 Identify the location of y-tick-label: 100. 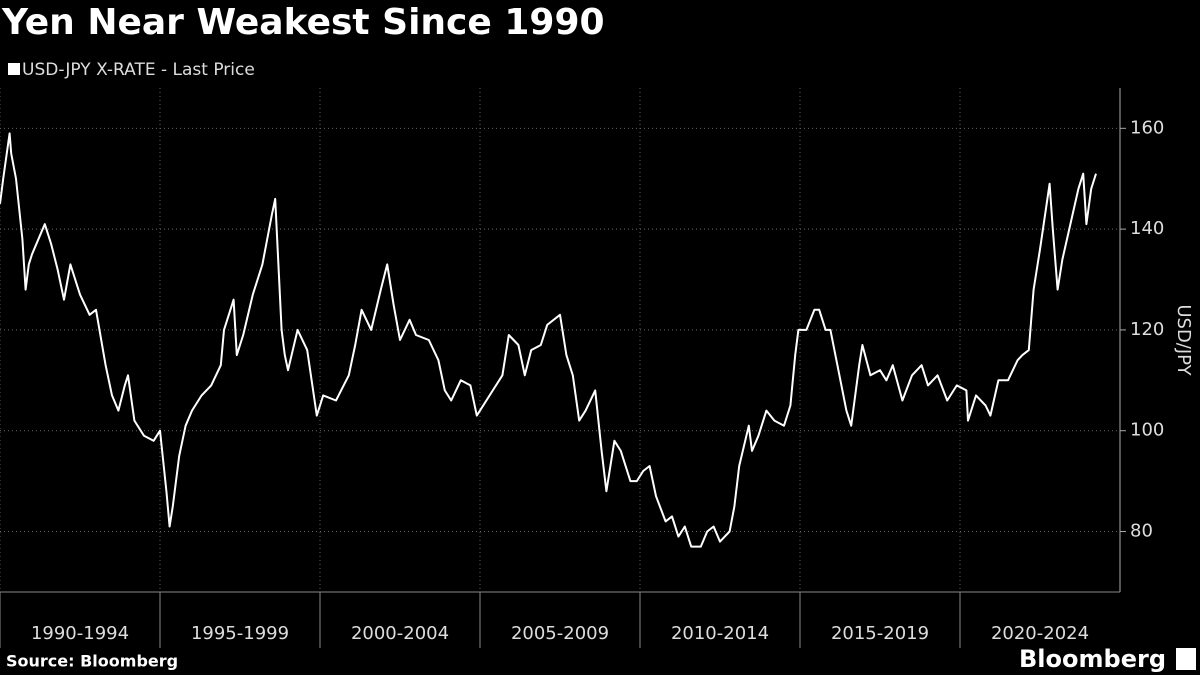
(1147, 430).